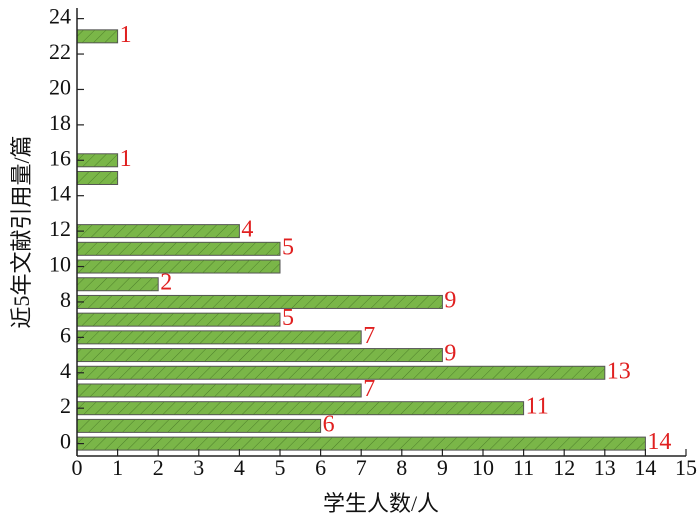 The width and height of the screenshot is (700, 526). I want to click on y-tick-label: 8, so click(65, 299).